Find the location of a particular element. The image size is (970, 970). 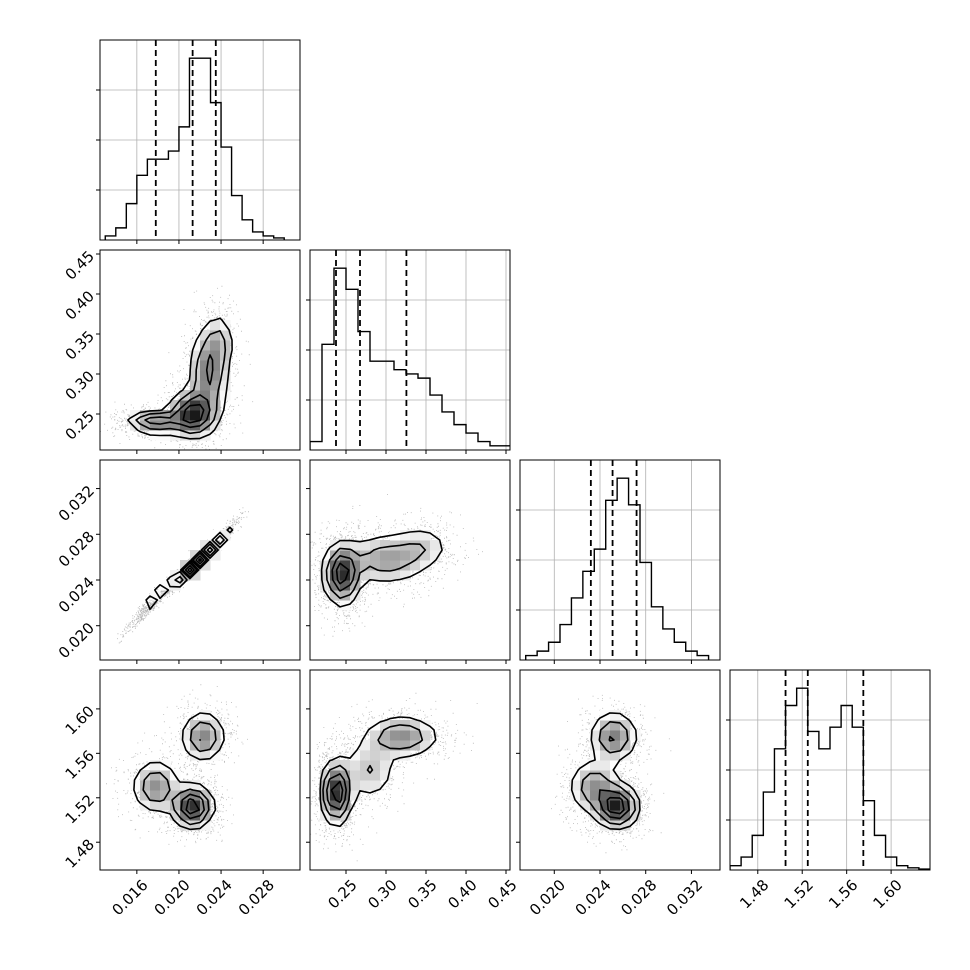

x-tick-label: 0.30 is located at coordinates (382, 894).